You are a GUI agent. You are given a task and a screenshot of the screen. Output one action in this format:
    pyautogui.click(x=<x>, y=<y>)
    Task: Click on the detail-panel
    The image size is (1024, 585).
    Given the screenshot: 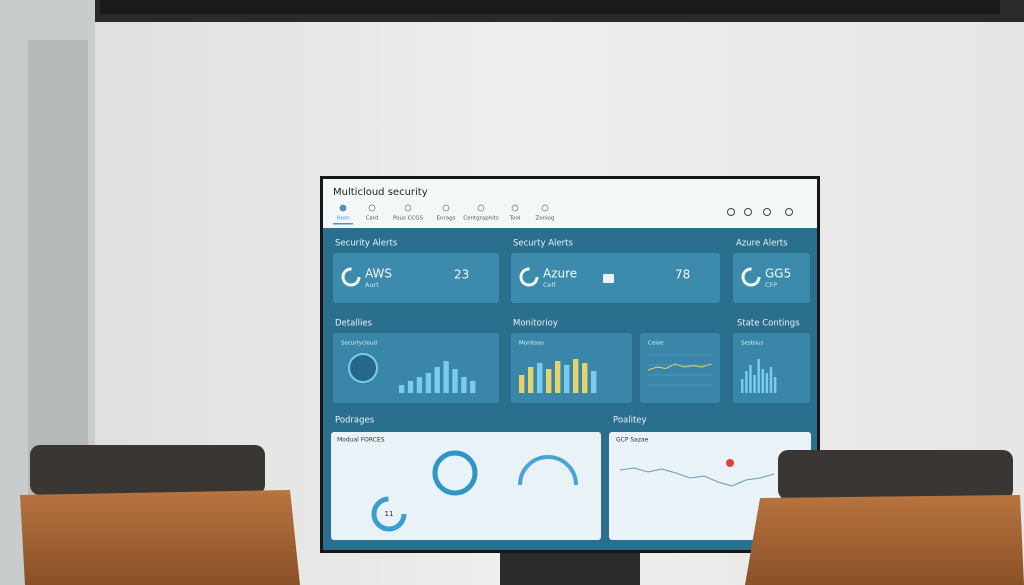 What is the action you would take?
    pyautogui.click(x=680, y=368)
    